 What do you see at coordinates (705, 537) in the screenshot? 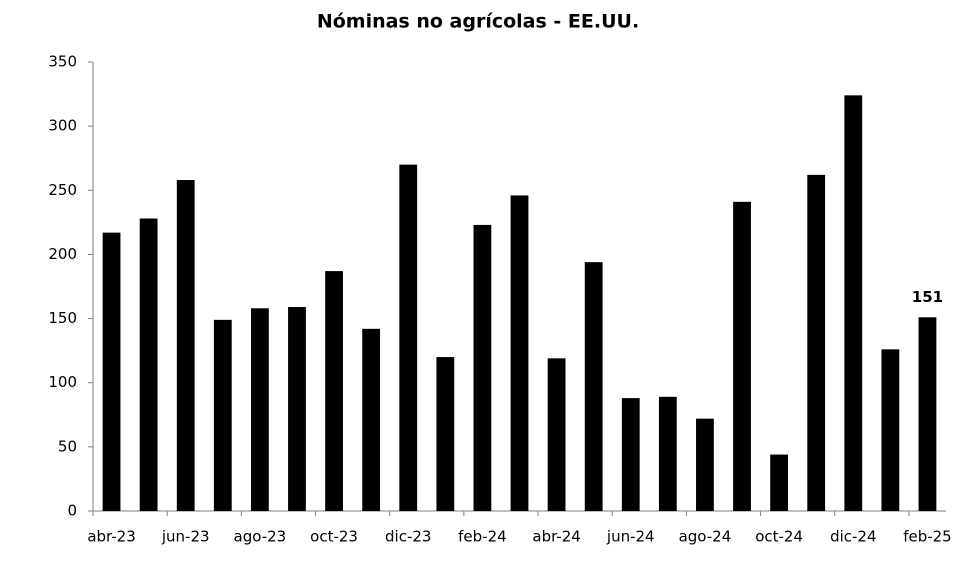
I see `x-tick-label: ago-24` at bounding box center [705, 537].